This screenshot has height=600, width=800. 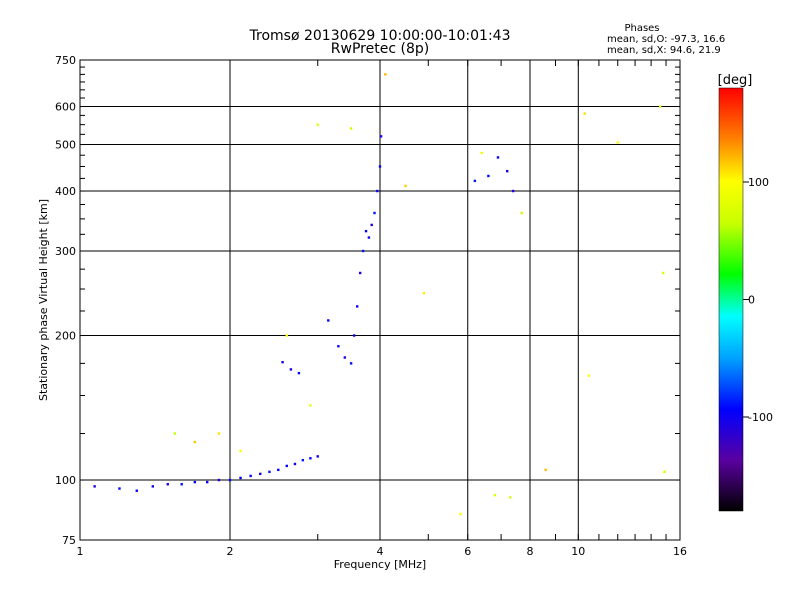 I want to click on phases-title: Phases, so click(x=641, y=28).